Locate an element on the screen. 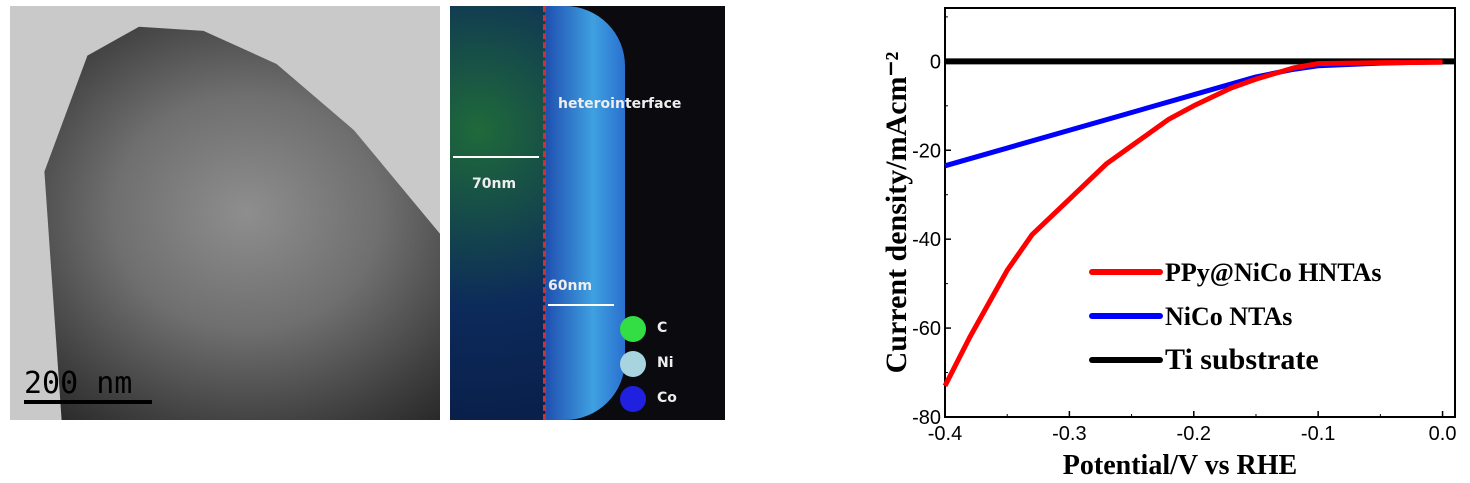  x-tick-label: -0.2 is located at coordinates (1194, 434).